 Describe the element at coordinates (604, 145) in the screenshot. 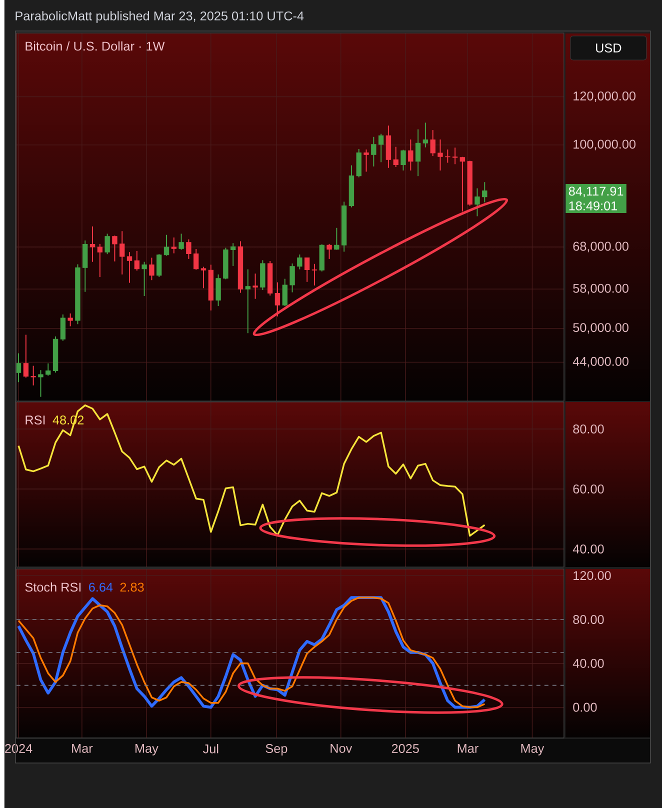

I see `y-tick-label: 100,000.00` at that location.